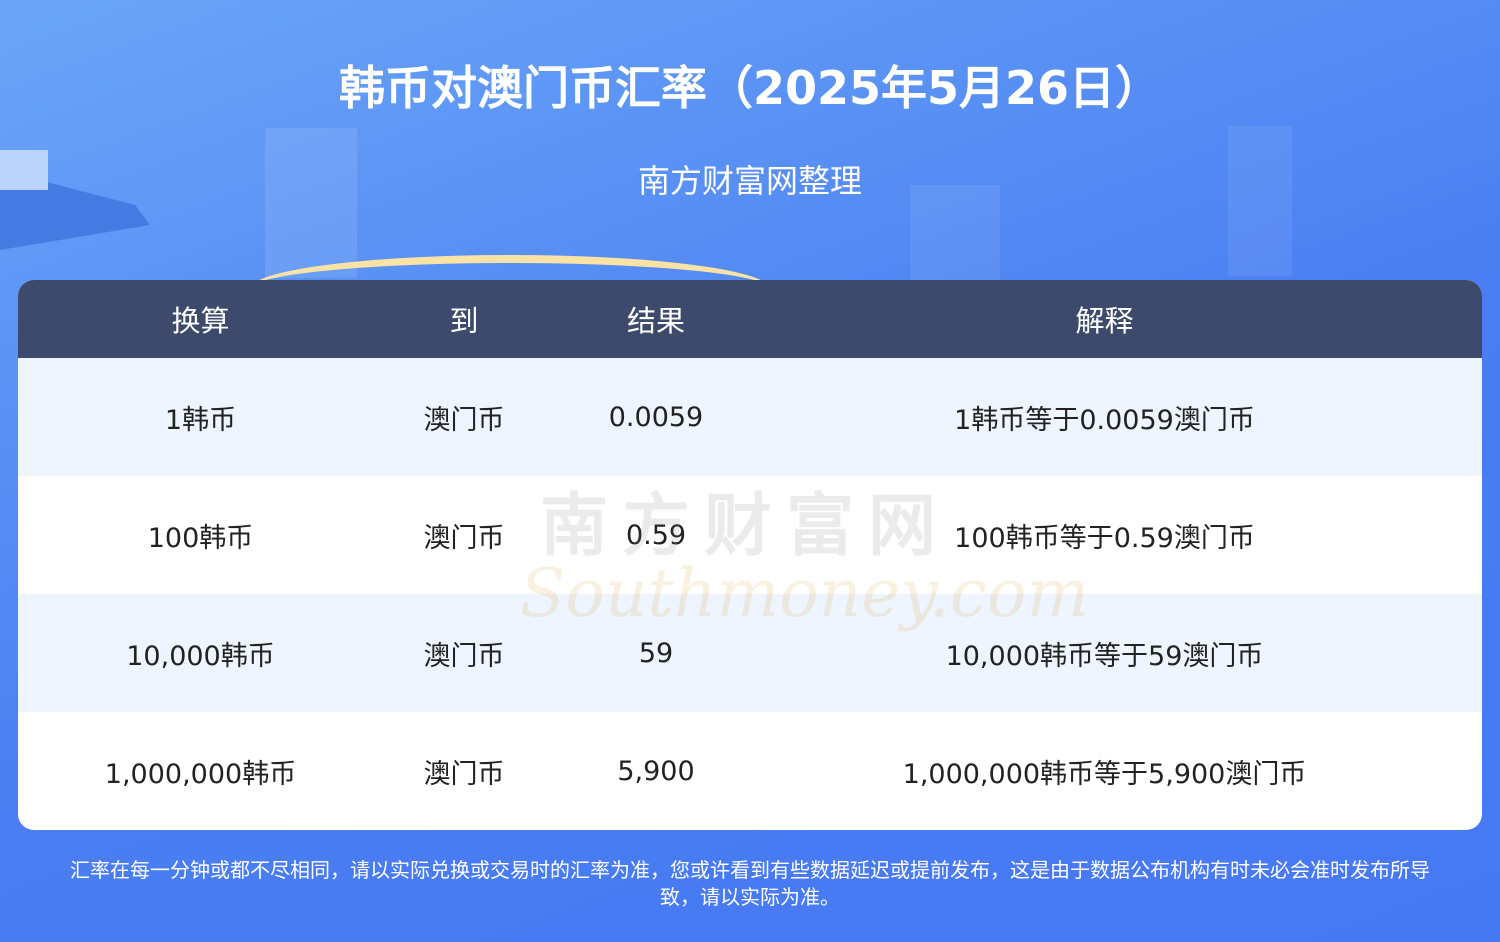 The height and width of the screenshot is (942, 1500). What do you see at coordinates (750, 417) in the screenshot?
I see `table-row: 1韩币 澳门币 0.0059 1韩币等于0.0059澳门币` at bounding box center [750, 417].